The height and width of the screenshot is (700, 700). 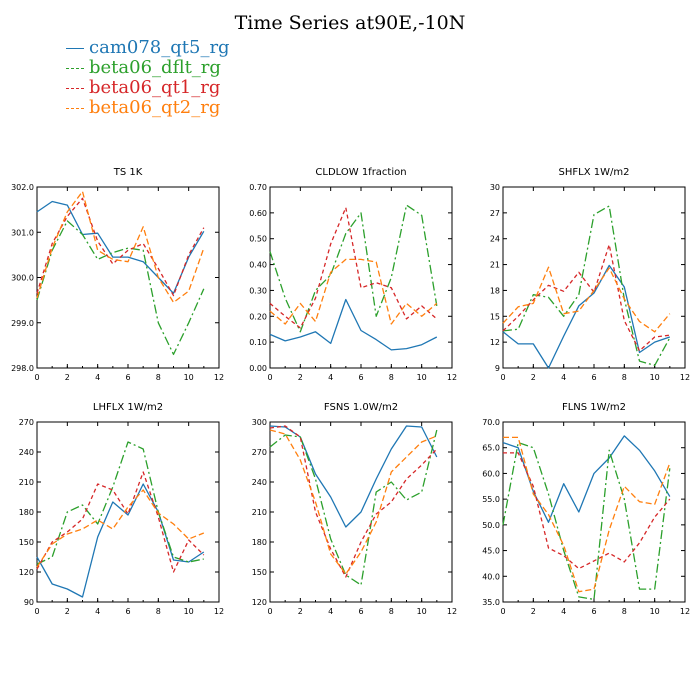 I want to click on legend-entry: beta06_qt2_rg, so click(x=148, y=108).